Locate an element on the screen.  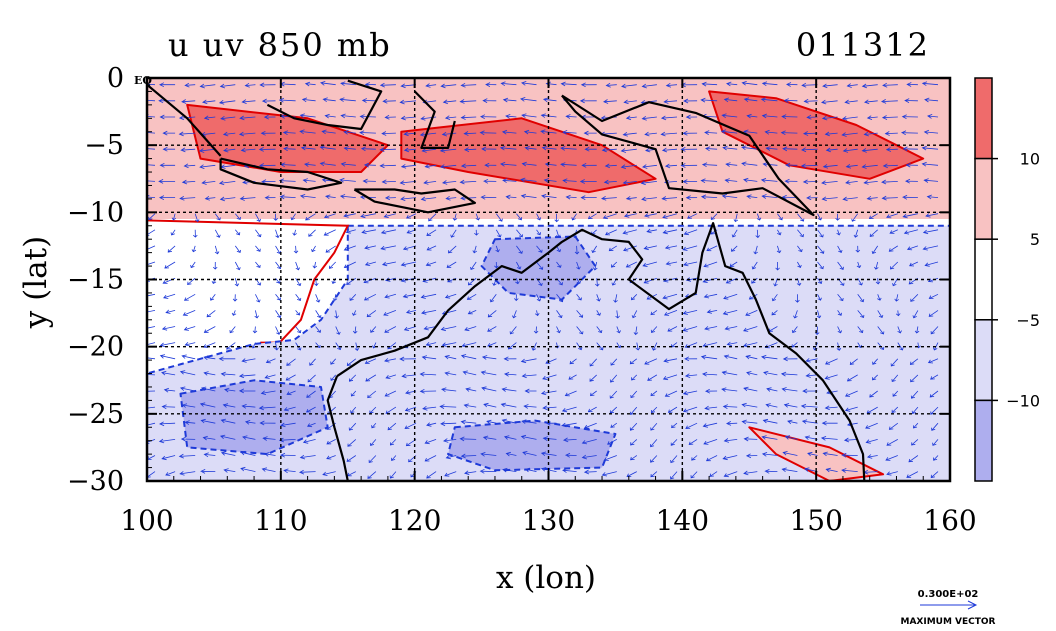
y-axis-label: y (lat) is located at coordinates (36, 282).